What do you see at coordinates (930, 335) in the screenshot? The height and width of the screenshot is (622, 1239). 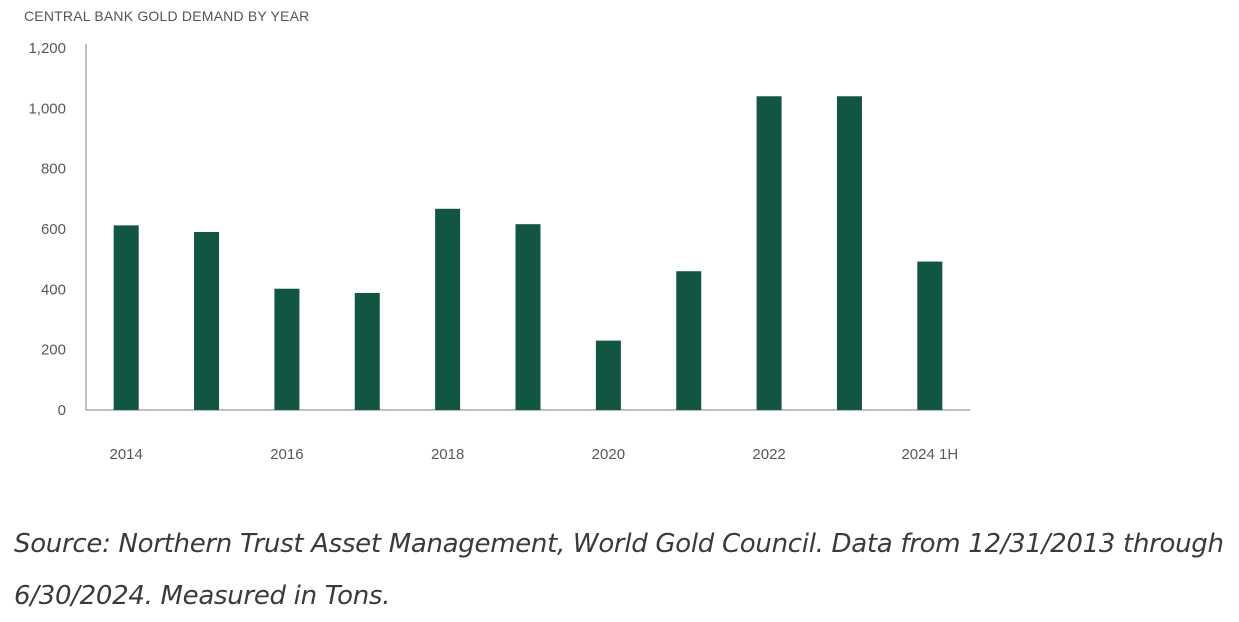 I see `bar-2024-1h` at bounding box center [930, 335].